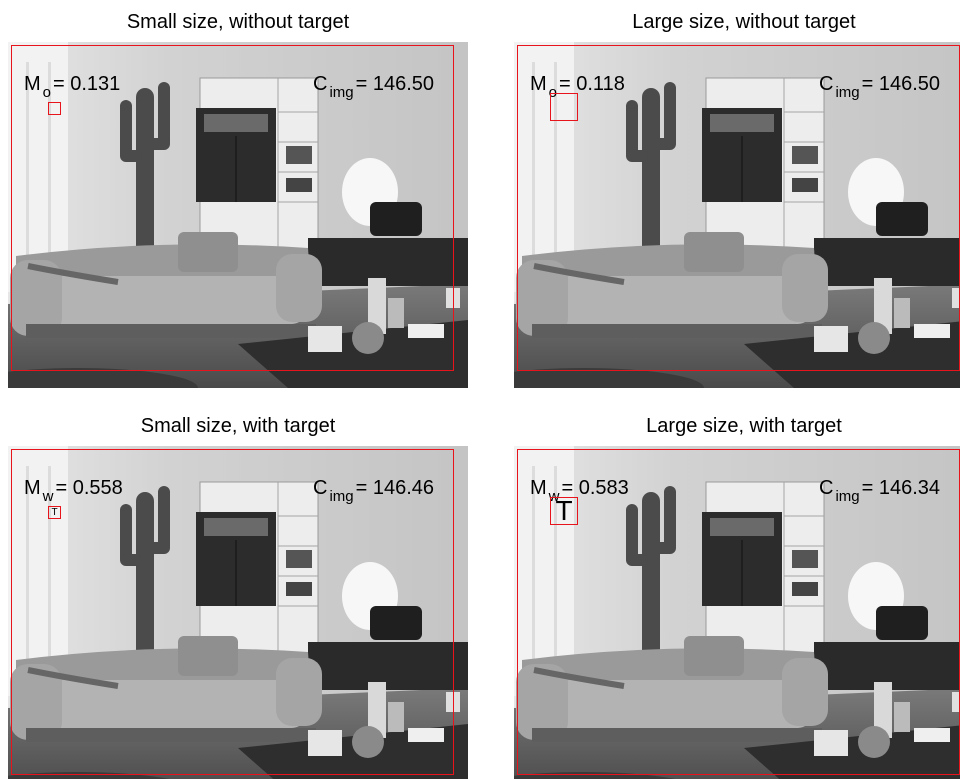 This screenshot has height=779, width=960. Describe the element at coordinates (744, 22) in the screenshot. I see `panel-title: Large size, without target` at that location.